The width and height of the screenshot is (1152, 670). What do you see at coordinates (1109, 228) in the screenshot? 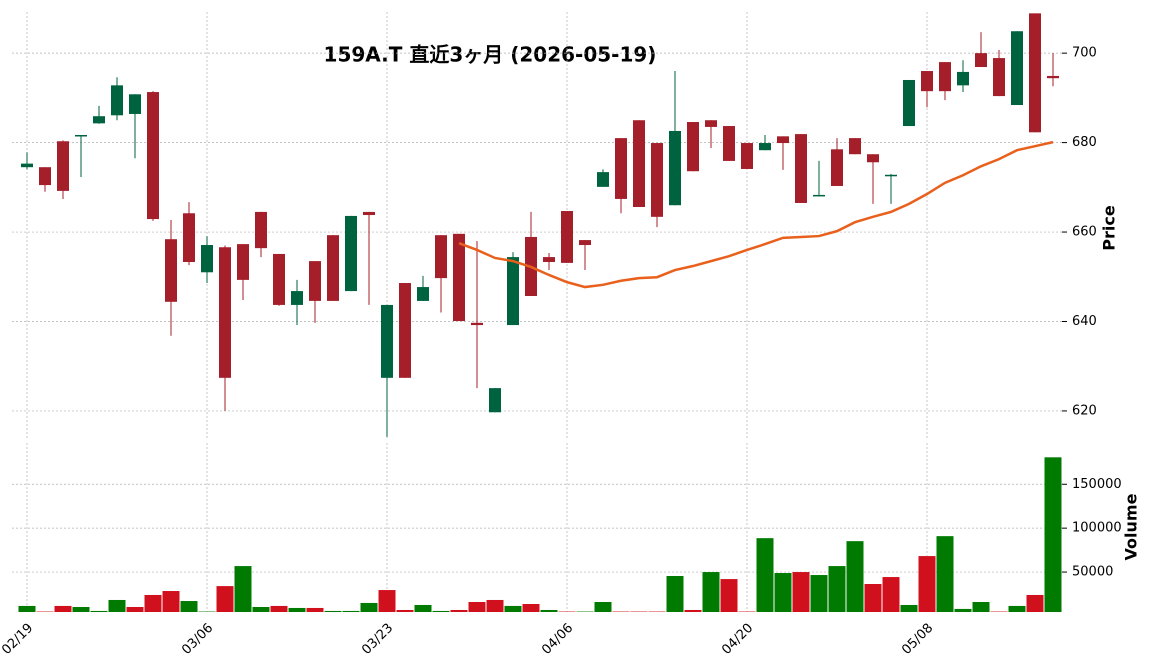
I see `y-axis-label: Price` at bounding box center [1109, 228].